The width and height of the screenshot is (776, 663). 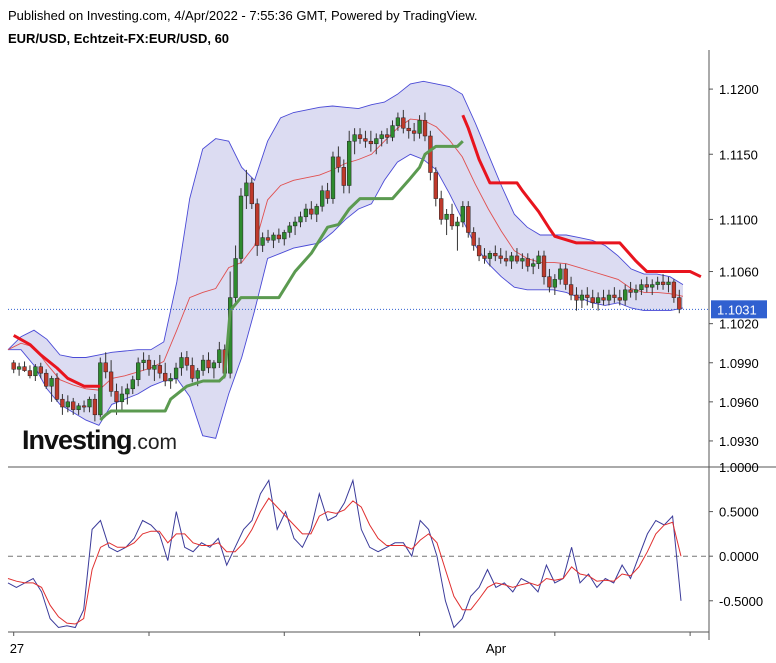 I want to click on time-axis: 27 Apr, so click(x=350, y=644).